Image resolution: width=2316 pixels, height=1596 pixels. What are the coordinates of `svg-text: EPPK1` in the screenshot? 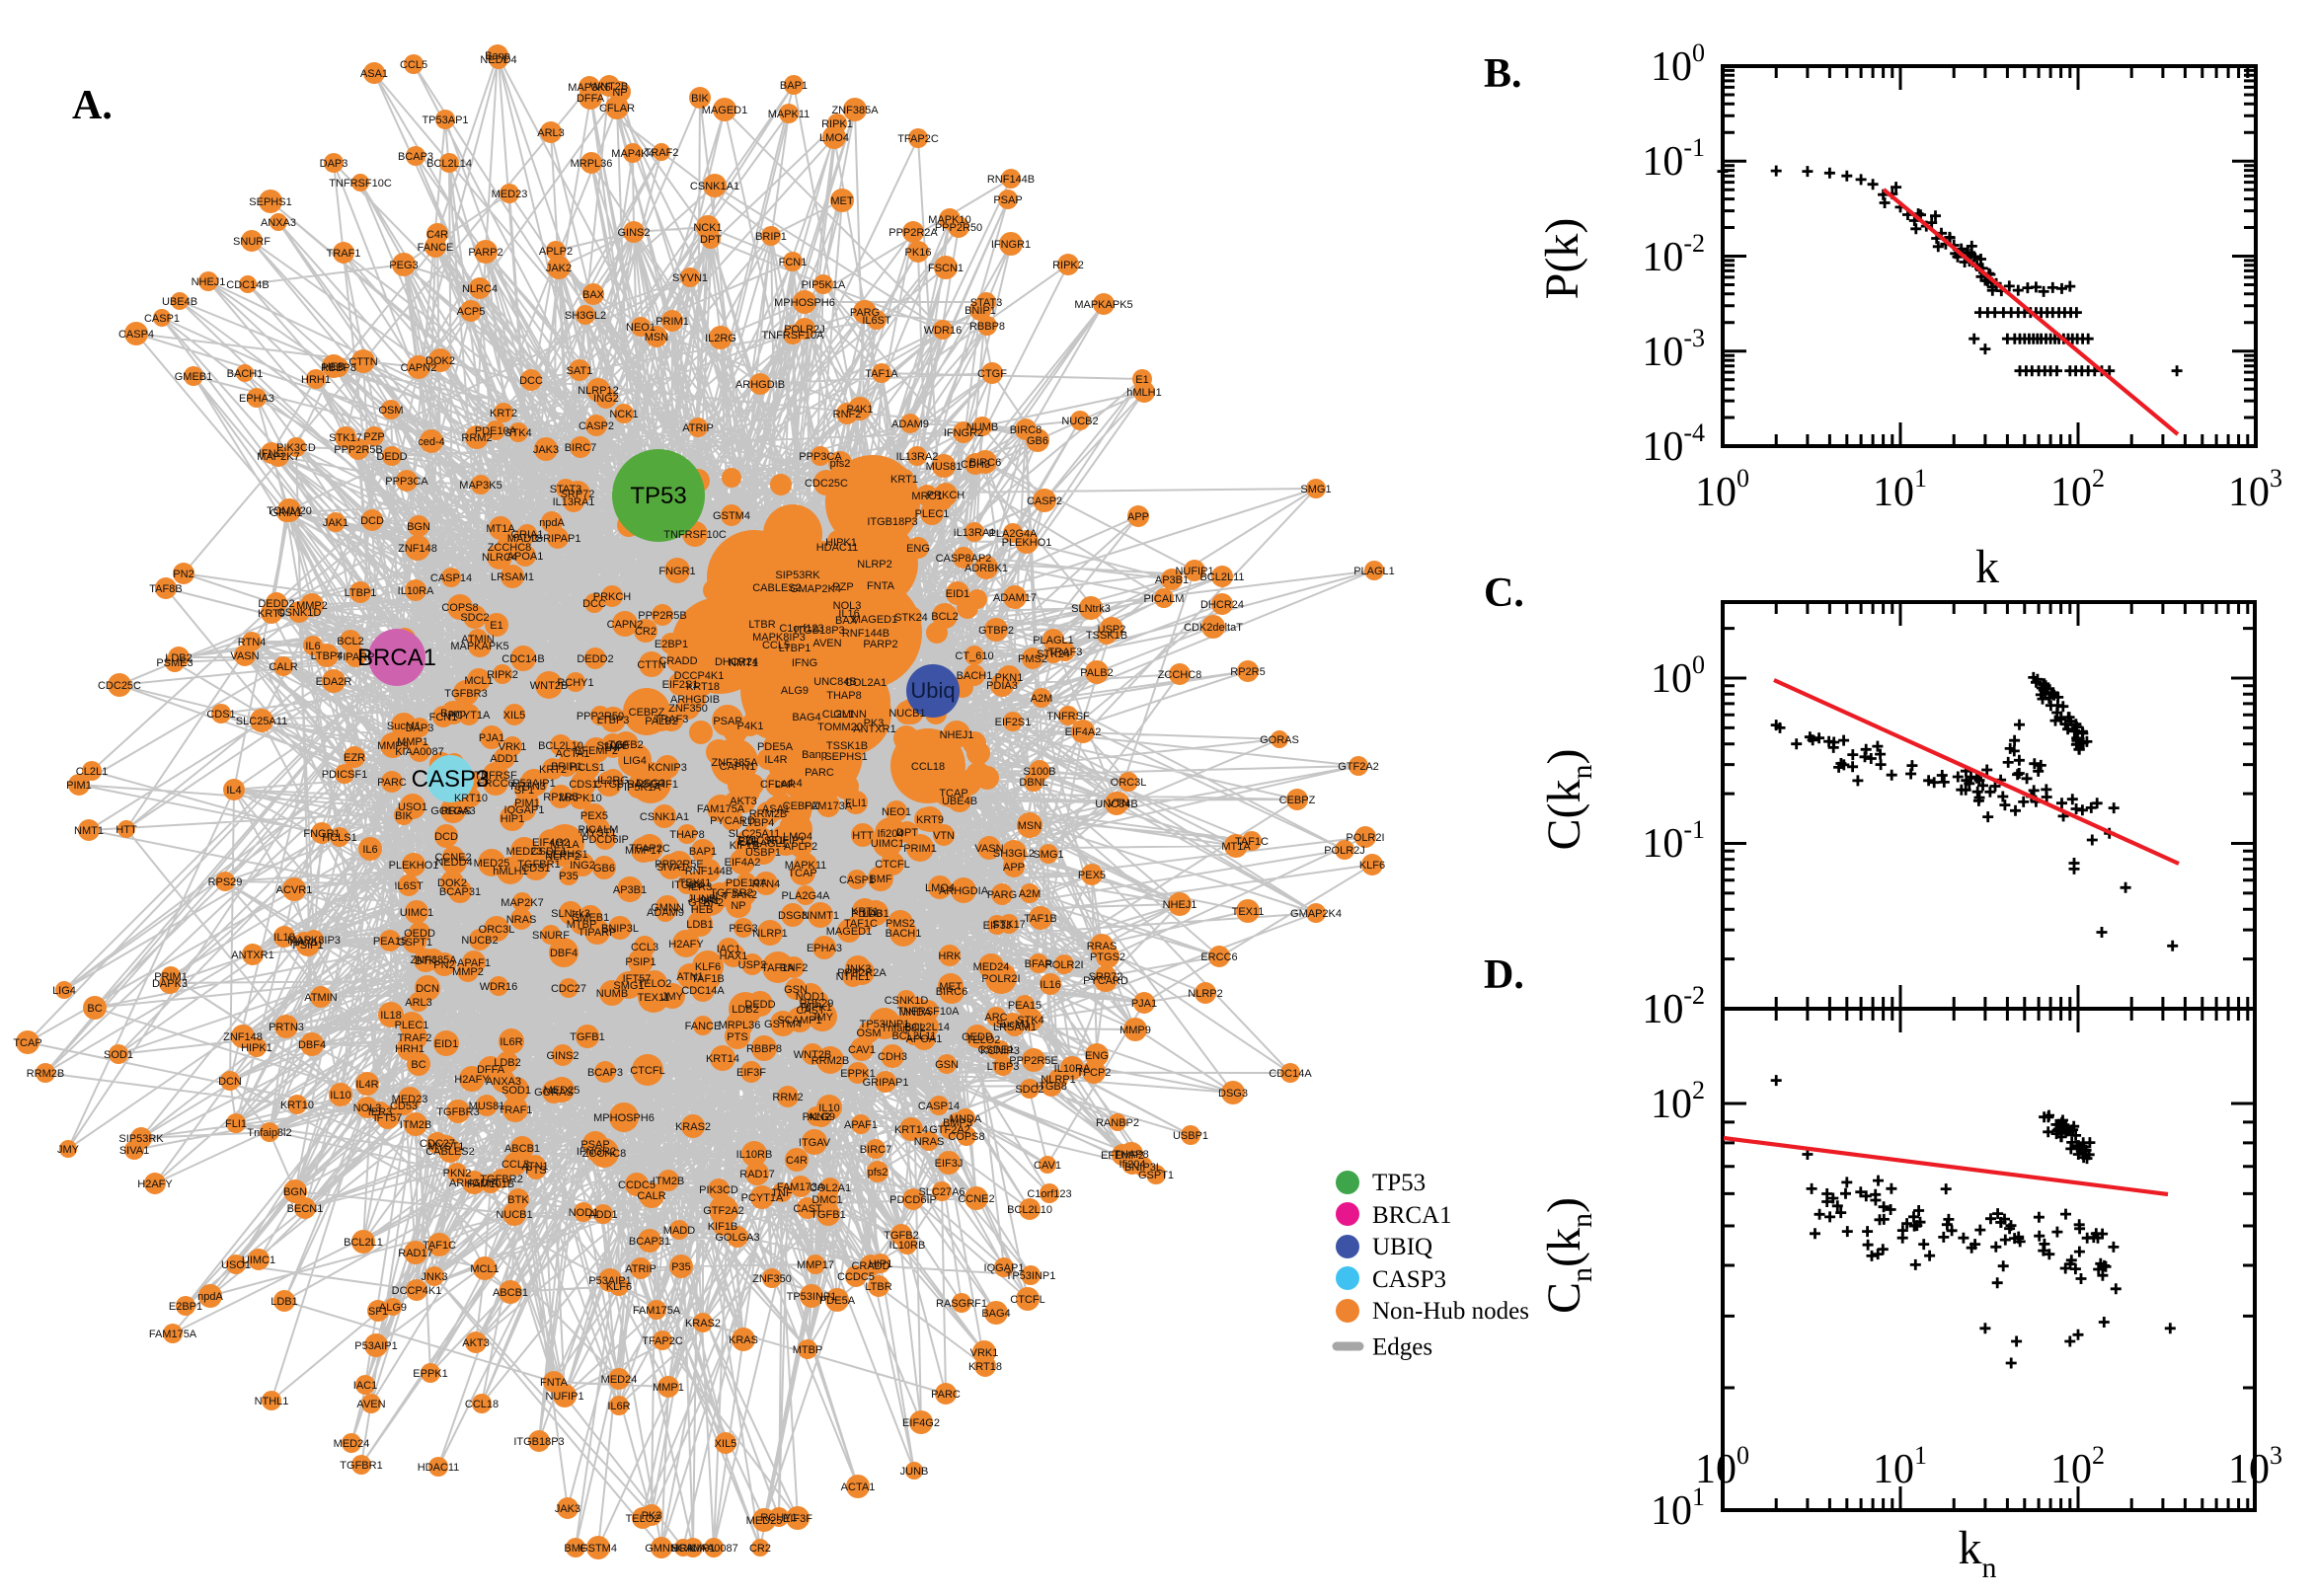 It's located at (430, 1374).